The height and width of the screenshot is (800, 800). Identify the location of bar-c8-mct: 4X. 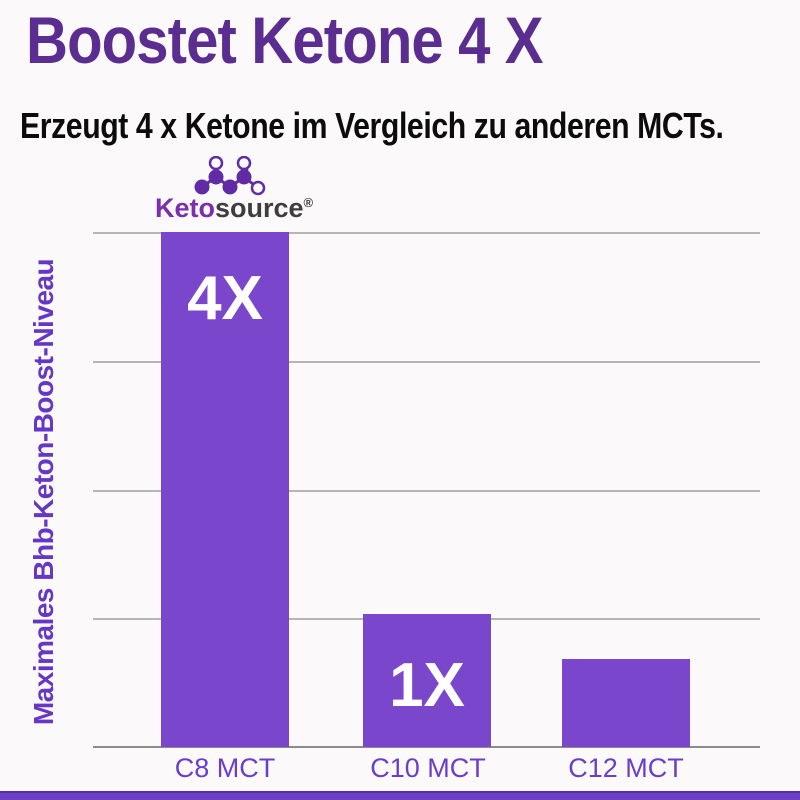
(225, 489).